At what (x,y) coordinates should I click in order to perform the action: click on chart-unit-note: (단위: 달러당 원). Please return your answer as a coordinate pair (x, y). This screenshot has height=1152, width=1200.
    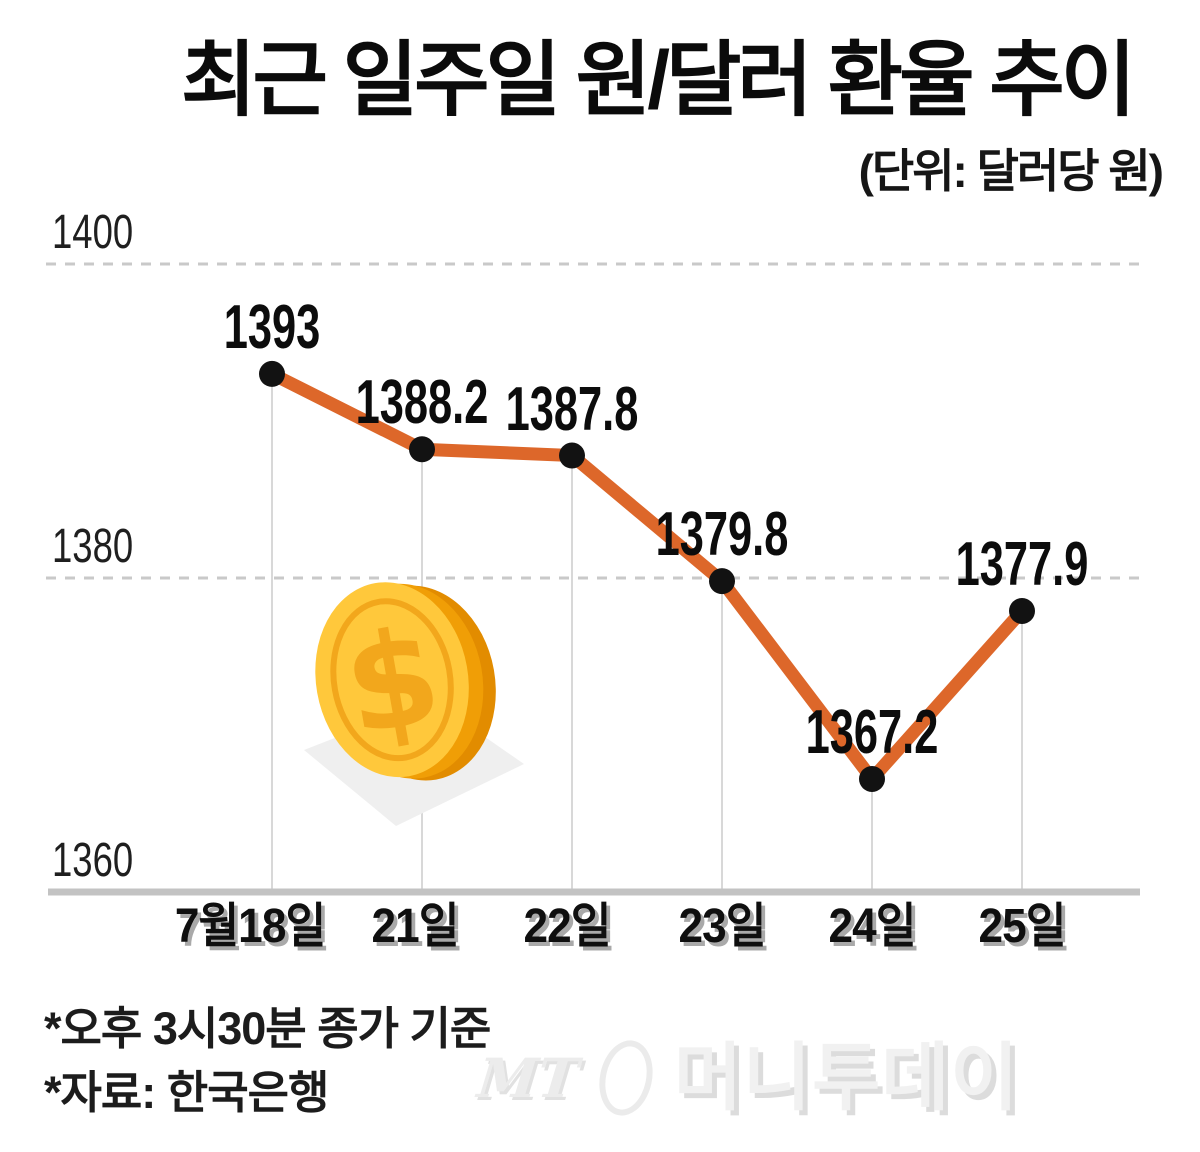
    Looking at the image, I should click on (1011, 171).